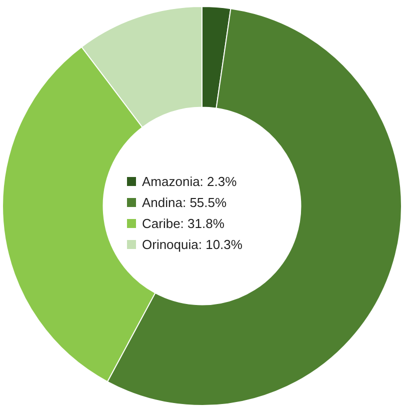 The image size is (403, 408). What do you see at coordinates (192, 244) in the screenshot?
I see `legend-label: Orinoquia: 10.3%` at bounding box center [192, 244].